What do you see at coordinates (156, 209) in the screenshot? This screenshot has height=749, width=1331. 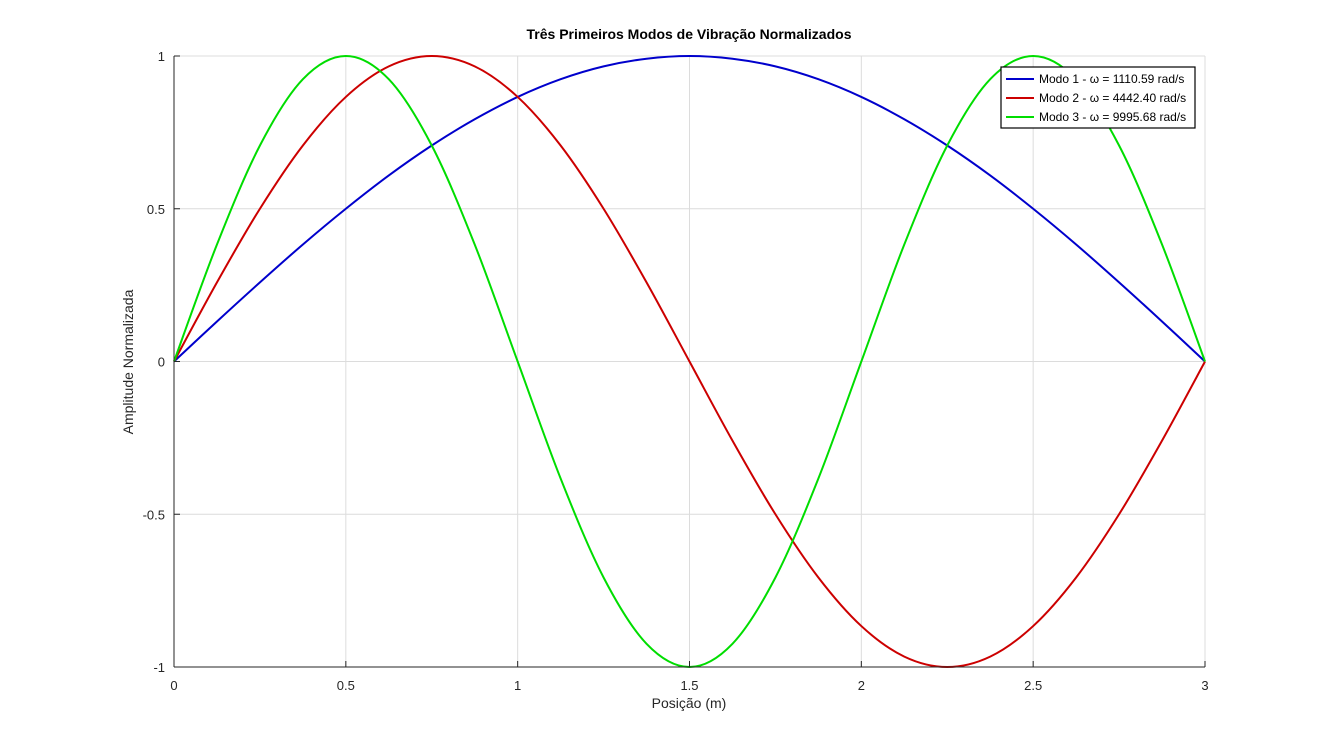 I see `y-tick-label: 0.5` at bounding box center [156, 209].